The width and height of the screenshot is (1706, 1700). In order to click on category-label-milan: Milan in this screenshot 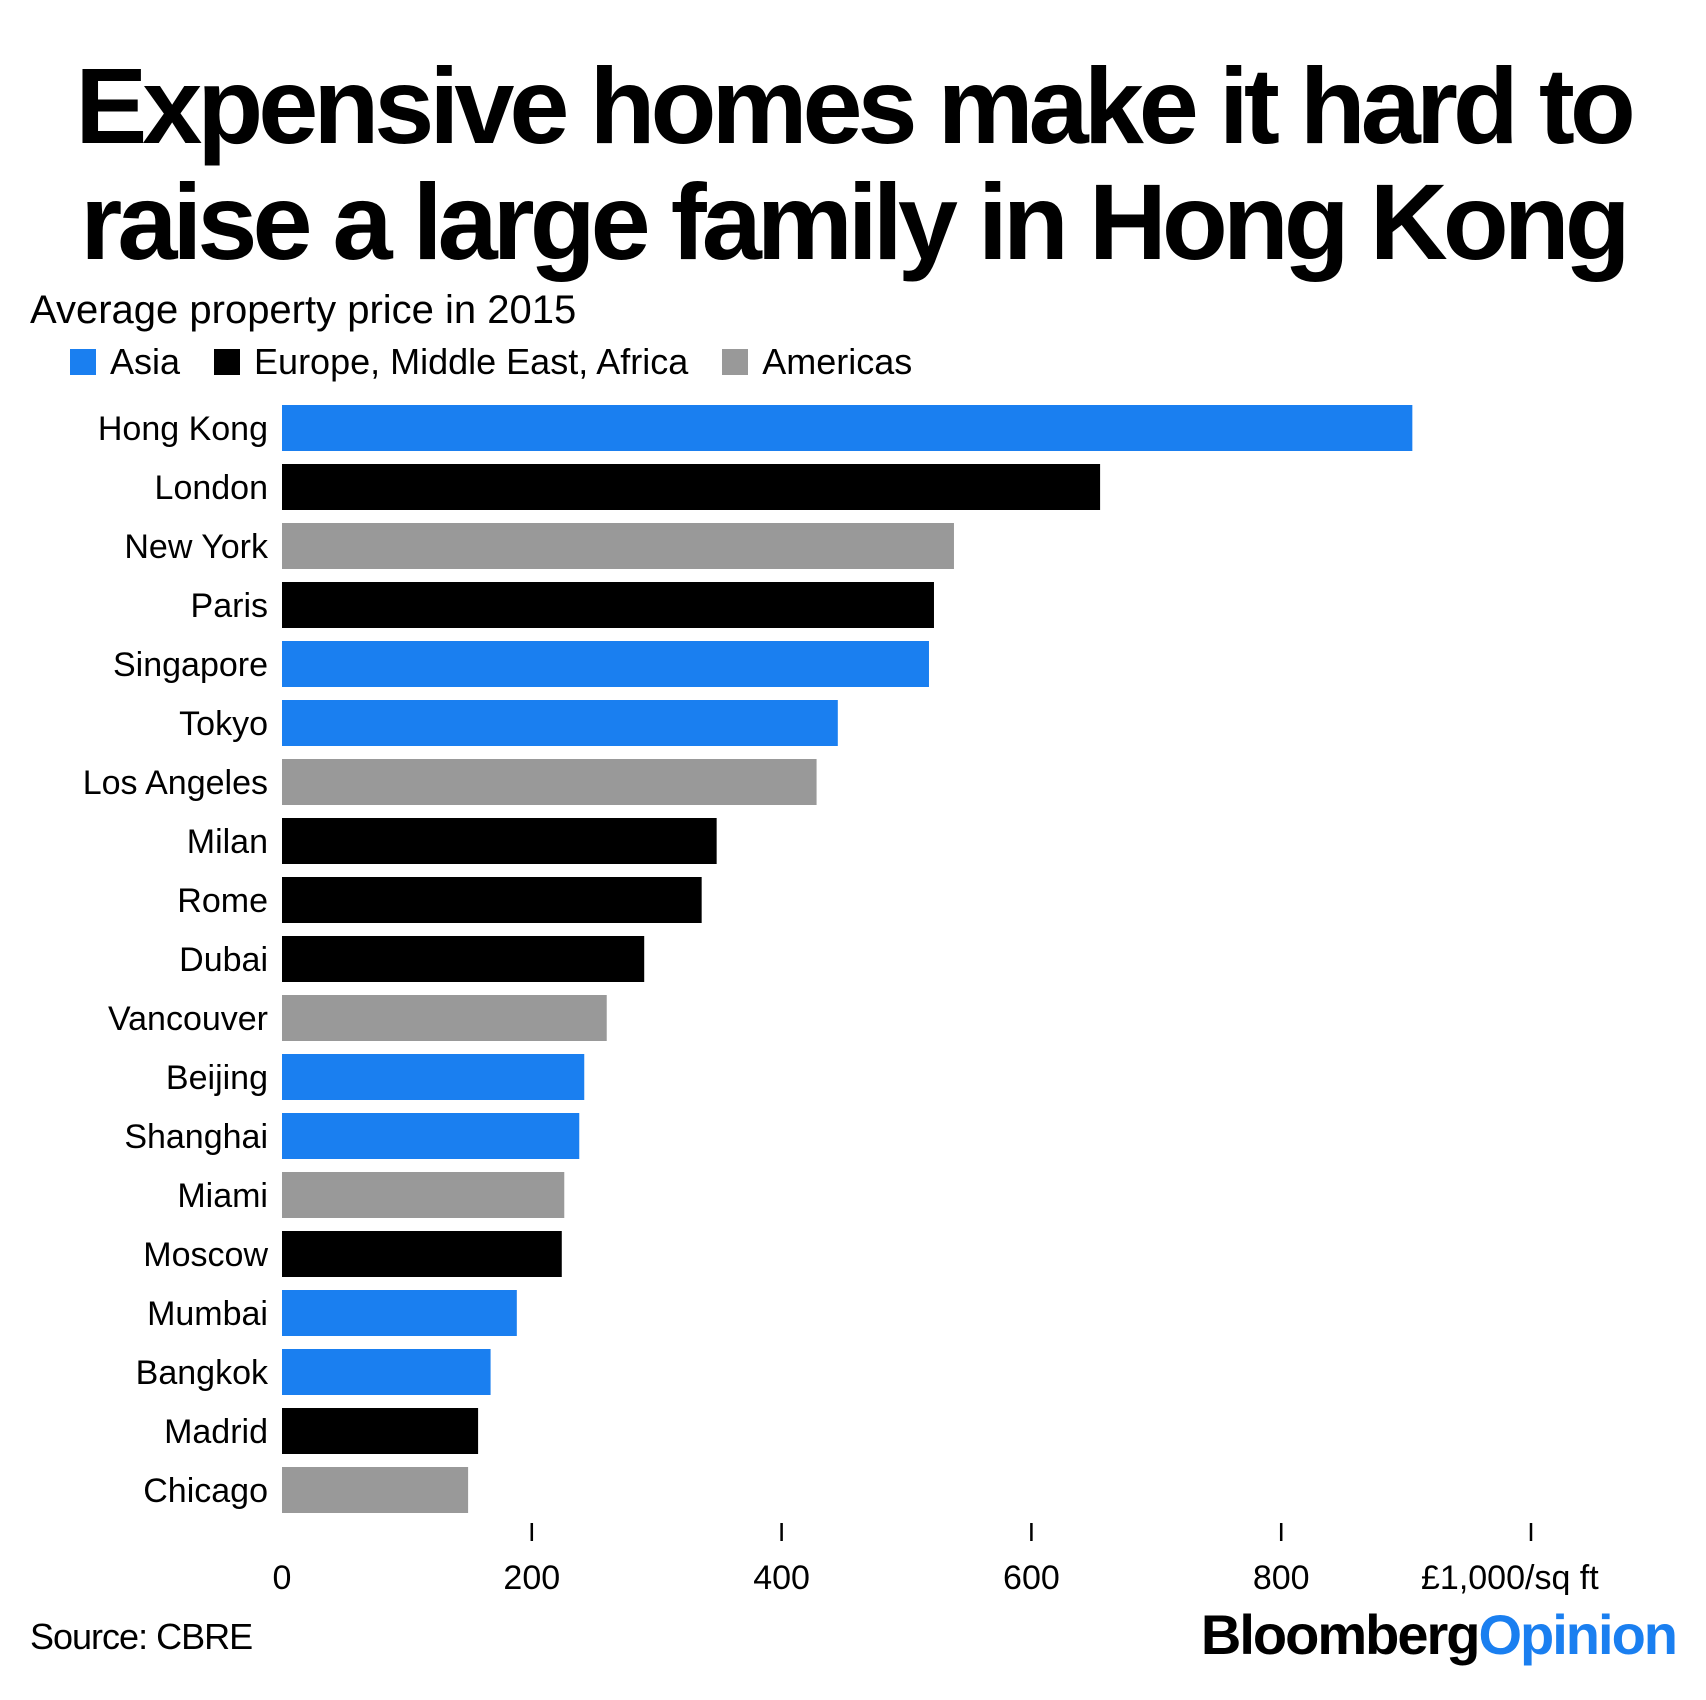, I will do `click(227, 842)`.